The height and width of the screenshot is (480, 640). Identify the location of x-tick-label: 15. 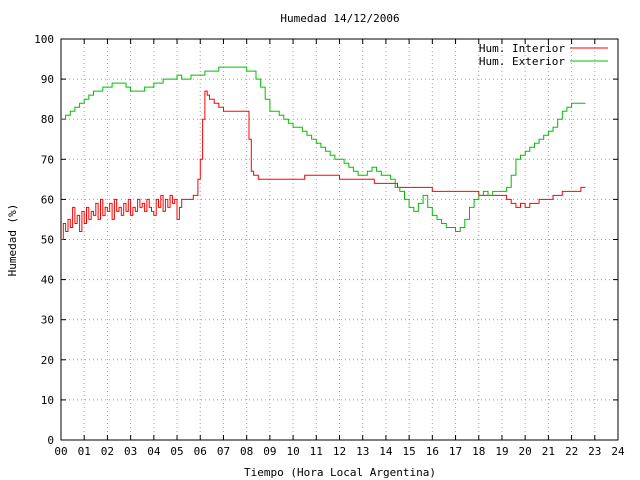
(409, 451).